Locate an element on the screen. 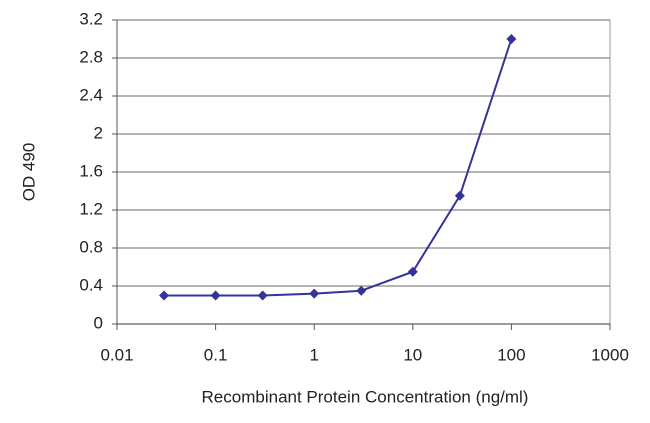  x-tick-label: 1000 is located at coordinates (610, 354).